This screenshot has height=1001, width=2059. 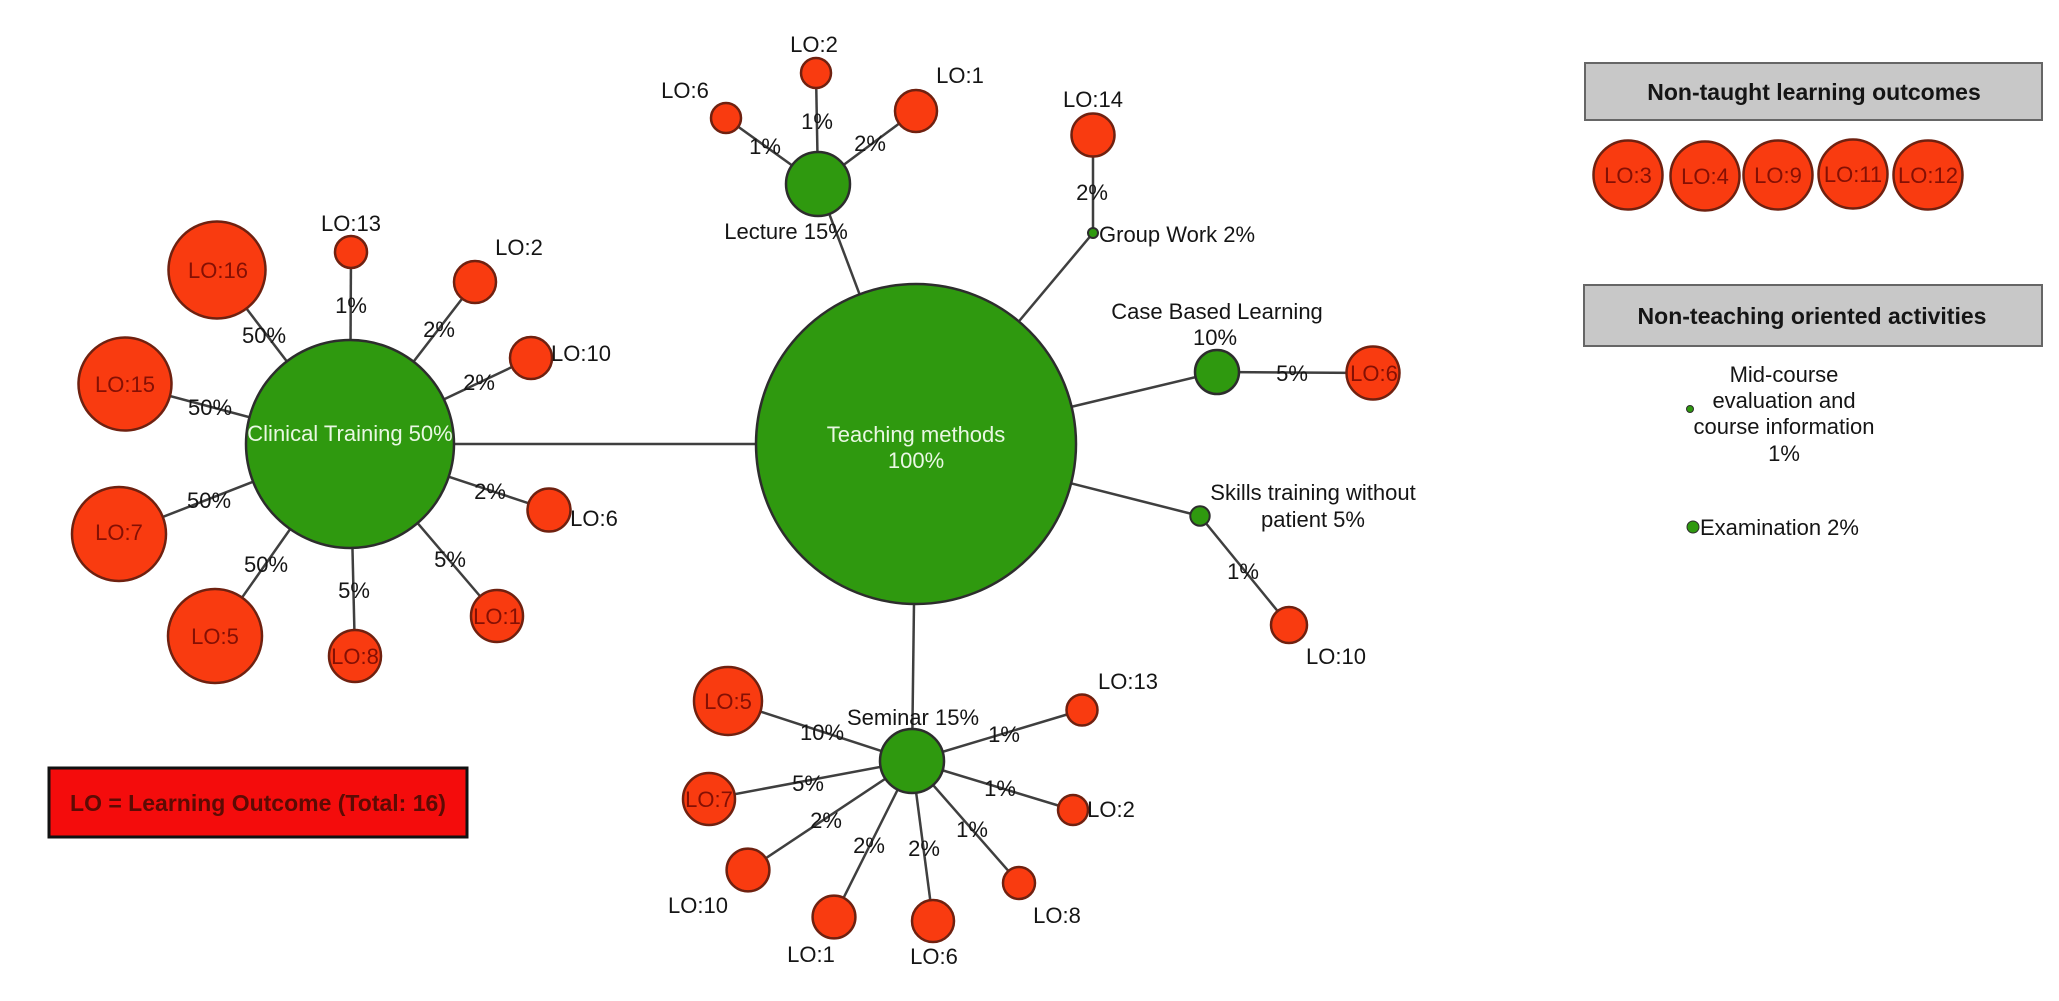 What do you see at coordinates (916, 460) in the screenshot?
I see `svg-text: 100%` at bounding box center [916, 460].